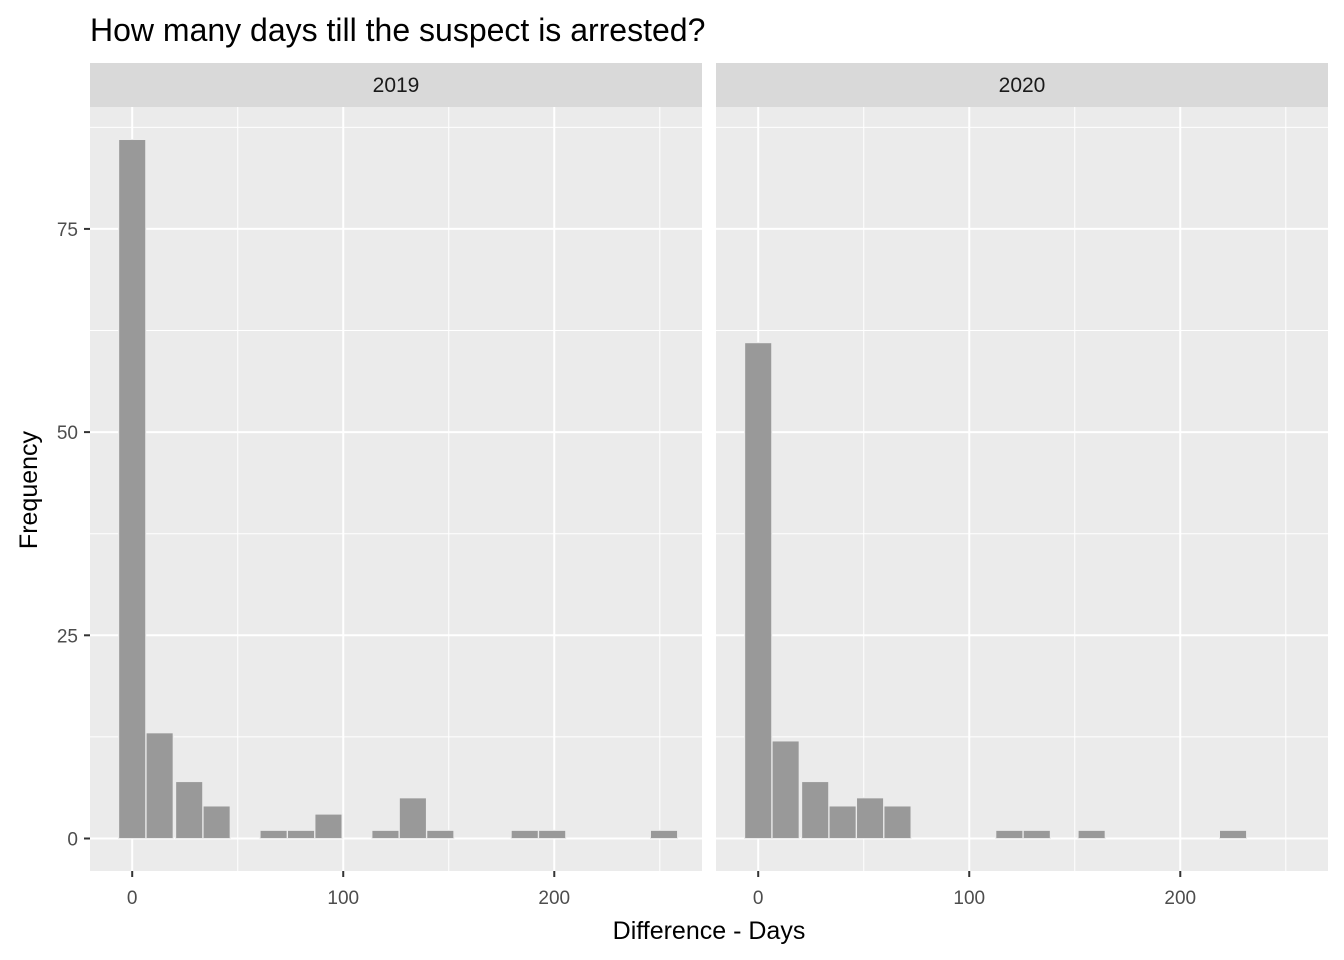 Image resolution: width=1344 pixels, height=960 pixels. Describe the element at coordinates (67, 433) in the screenshot. I see `y-tick-label: 50` at that location.